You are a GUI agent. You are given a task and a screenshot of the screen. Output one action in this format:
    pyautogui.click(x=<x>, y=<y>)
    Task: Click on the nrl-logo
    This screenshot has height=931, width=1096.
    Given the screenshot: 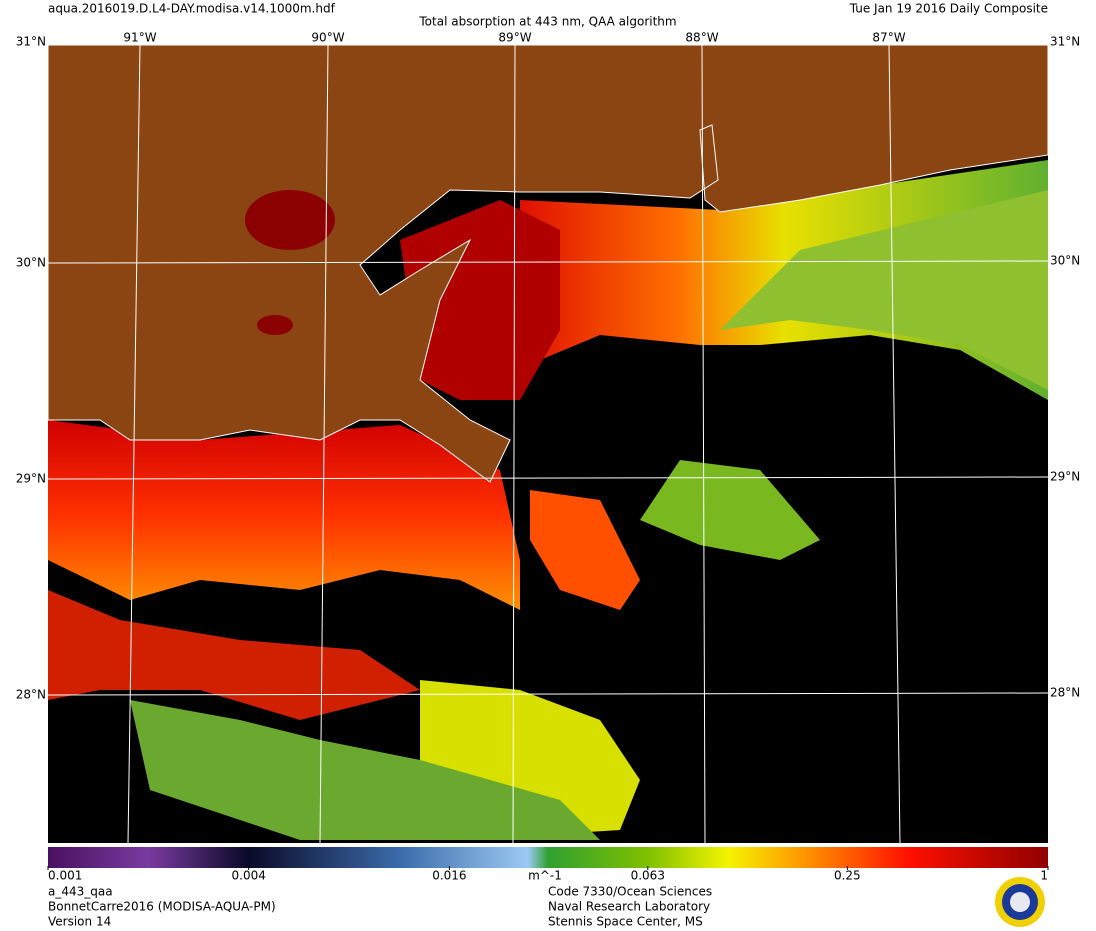 What is the action you would take?
    pyautogui.click(x=1020, y=902)
    